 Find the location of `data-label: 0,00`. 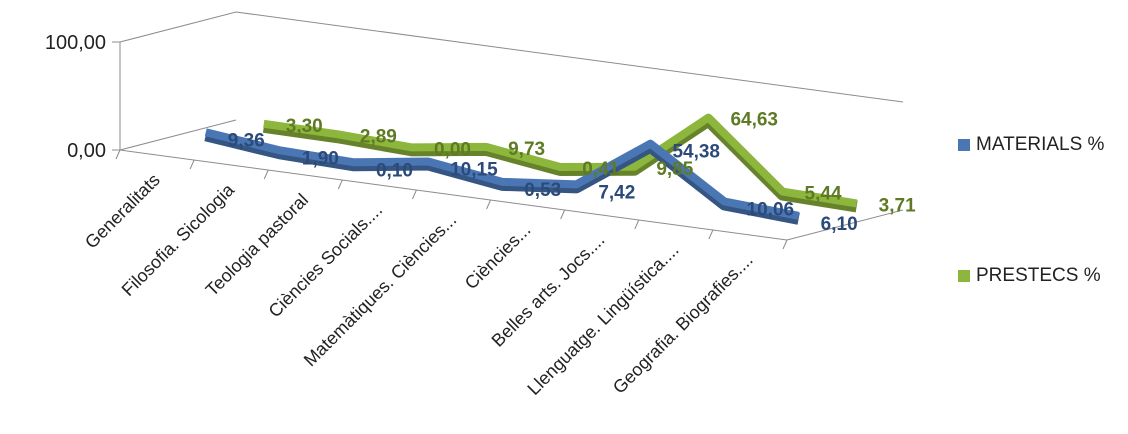

data-label: 0,00 is located at coordinates (452, 149).